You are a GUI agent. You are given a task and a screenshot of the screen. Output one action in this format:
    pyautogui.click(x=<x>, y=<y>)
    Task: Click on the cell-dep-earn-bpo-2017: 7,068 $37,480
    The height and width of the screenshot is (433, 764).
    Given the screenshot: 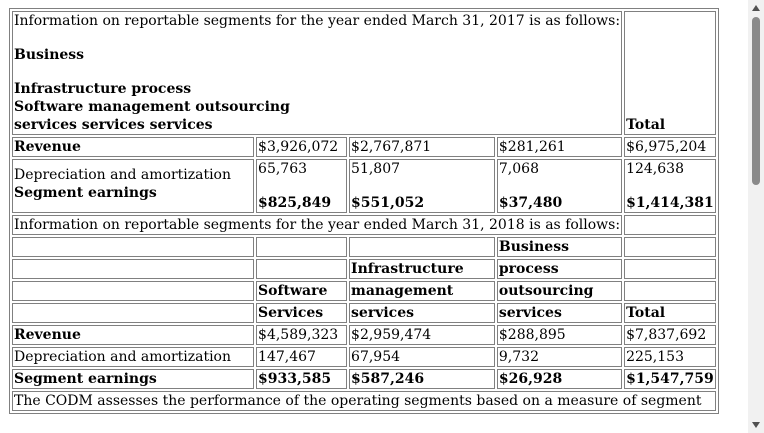 What is the action you would take?
    pyautogui.click(x=559, y=186)
    